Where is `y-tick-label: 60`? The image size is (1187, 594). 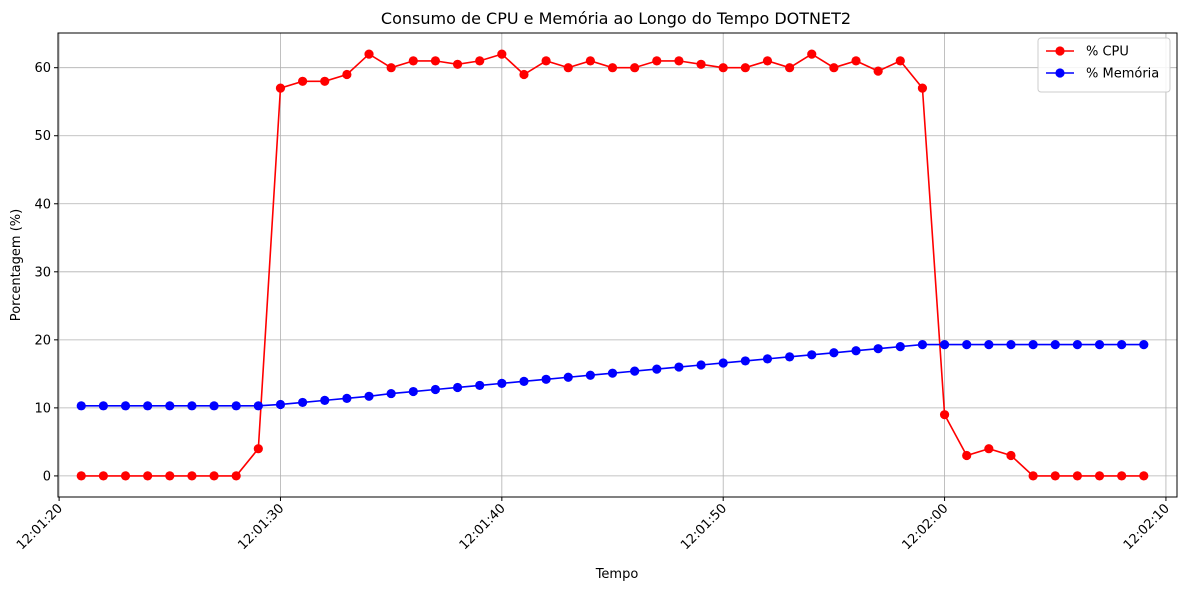 y-tick-label: 60 is located at coordinates (42, 68).